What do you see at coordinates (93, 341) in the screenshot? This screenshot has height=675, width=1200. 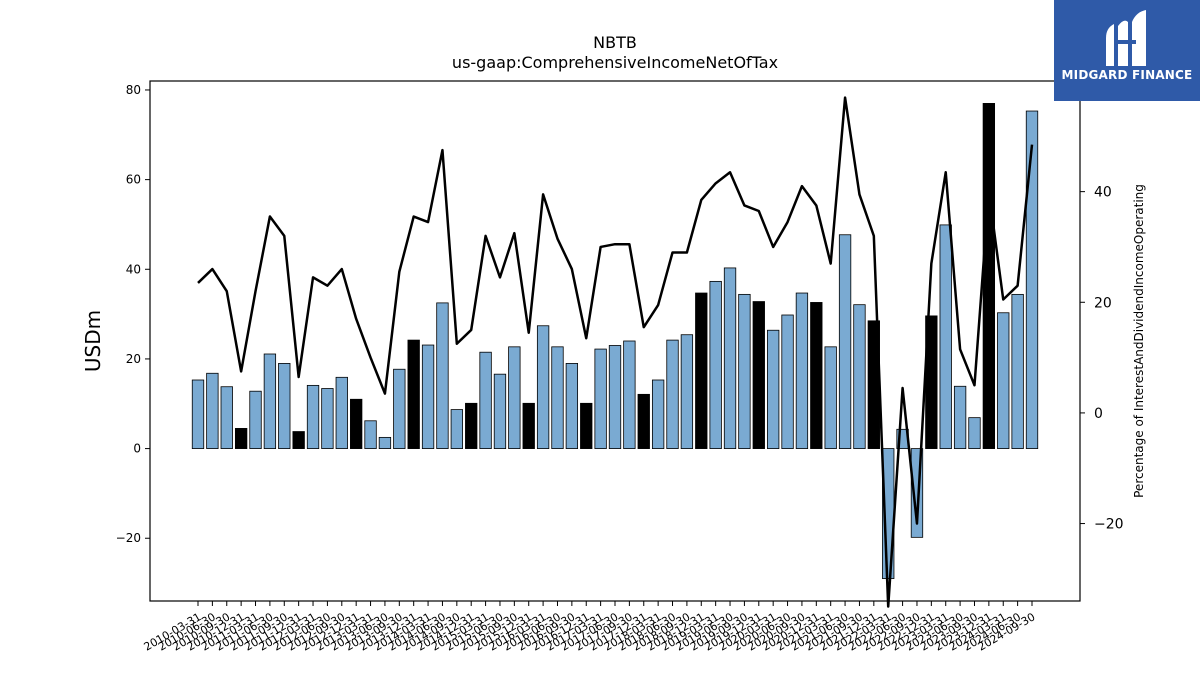 I see `y-axis-label: USDm` at bounding box center [93, 341].